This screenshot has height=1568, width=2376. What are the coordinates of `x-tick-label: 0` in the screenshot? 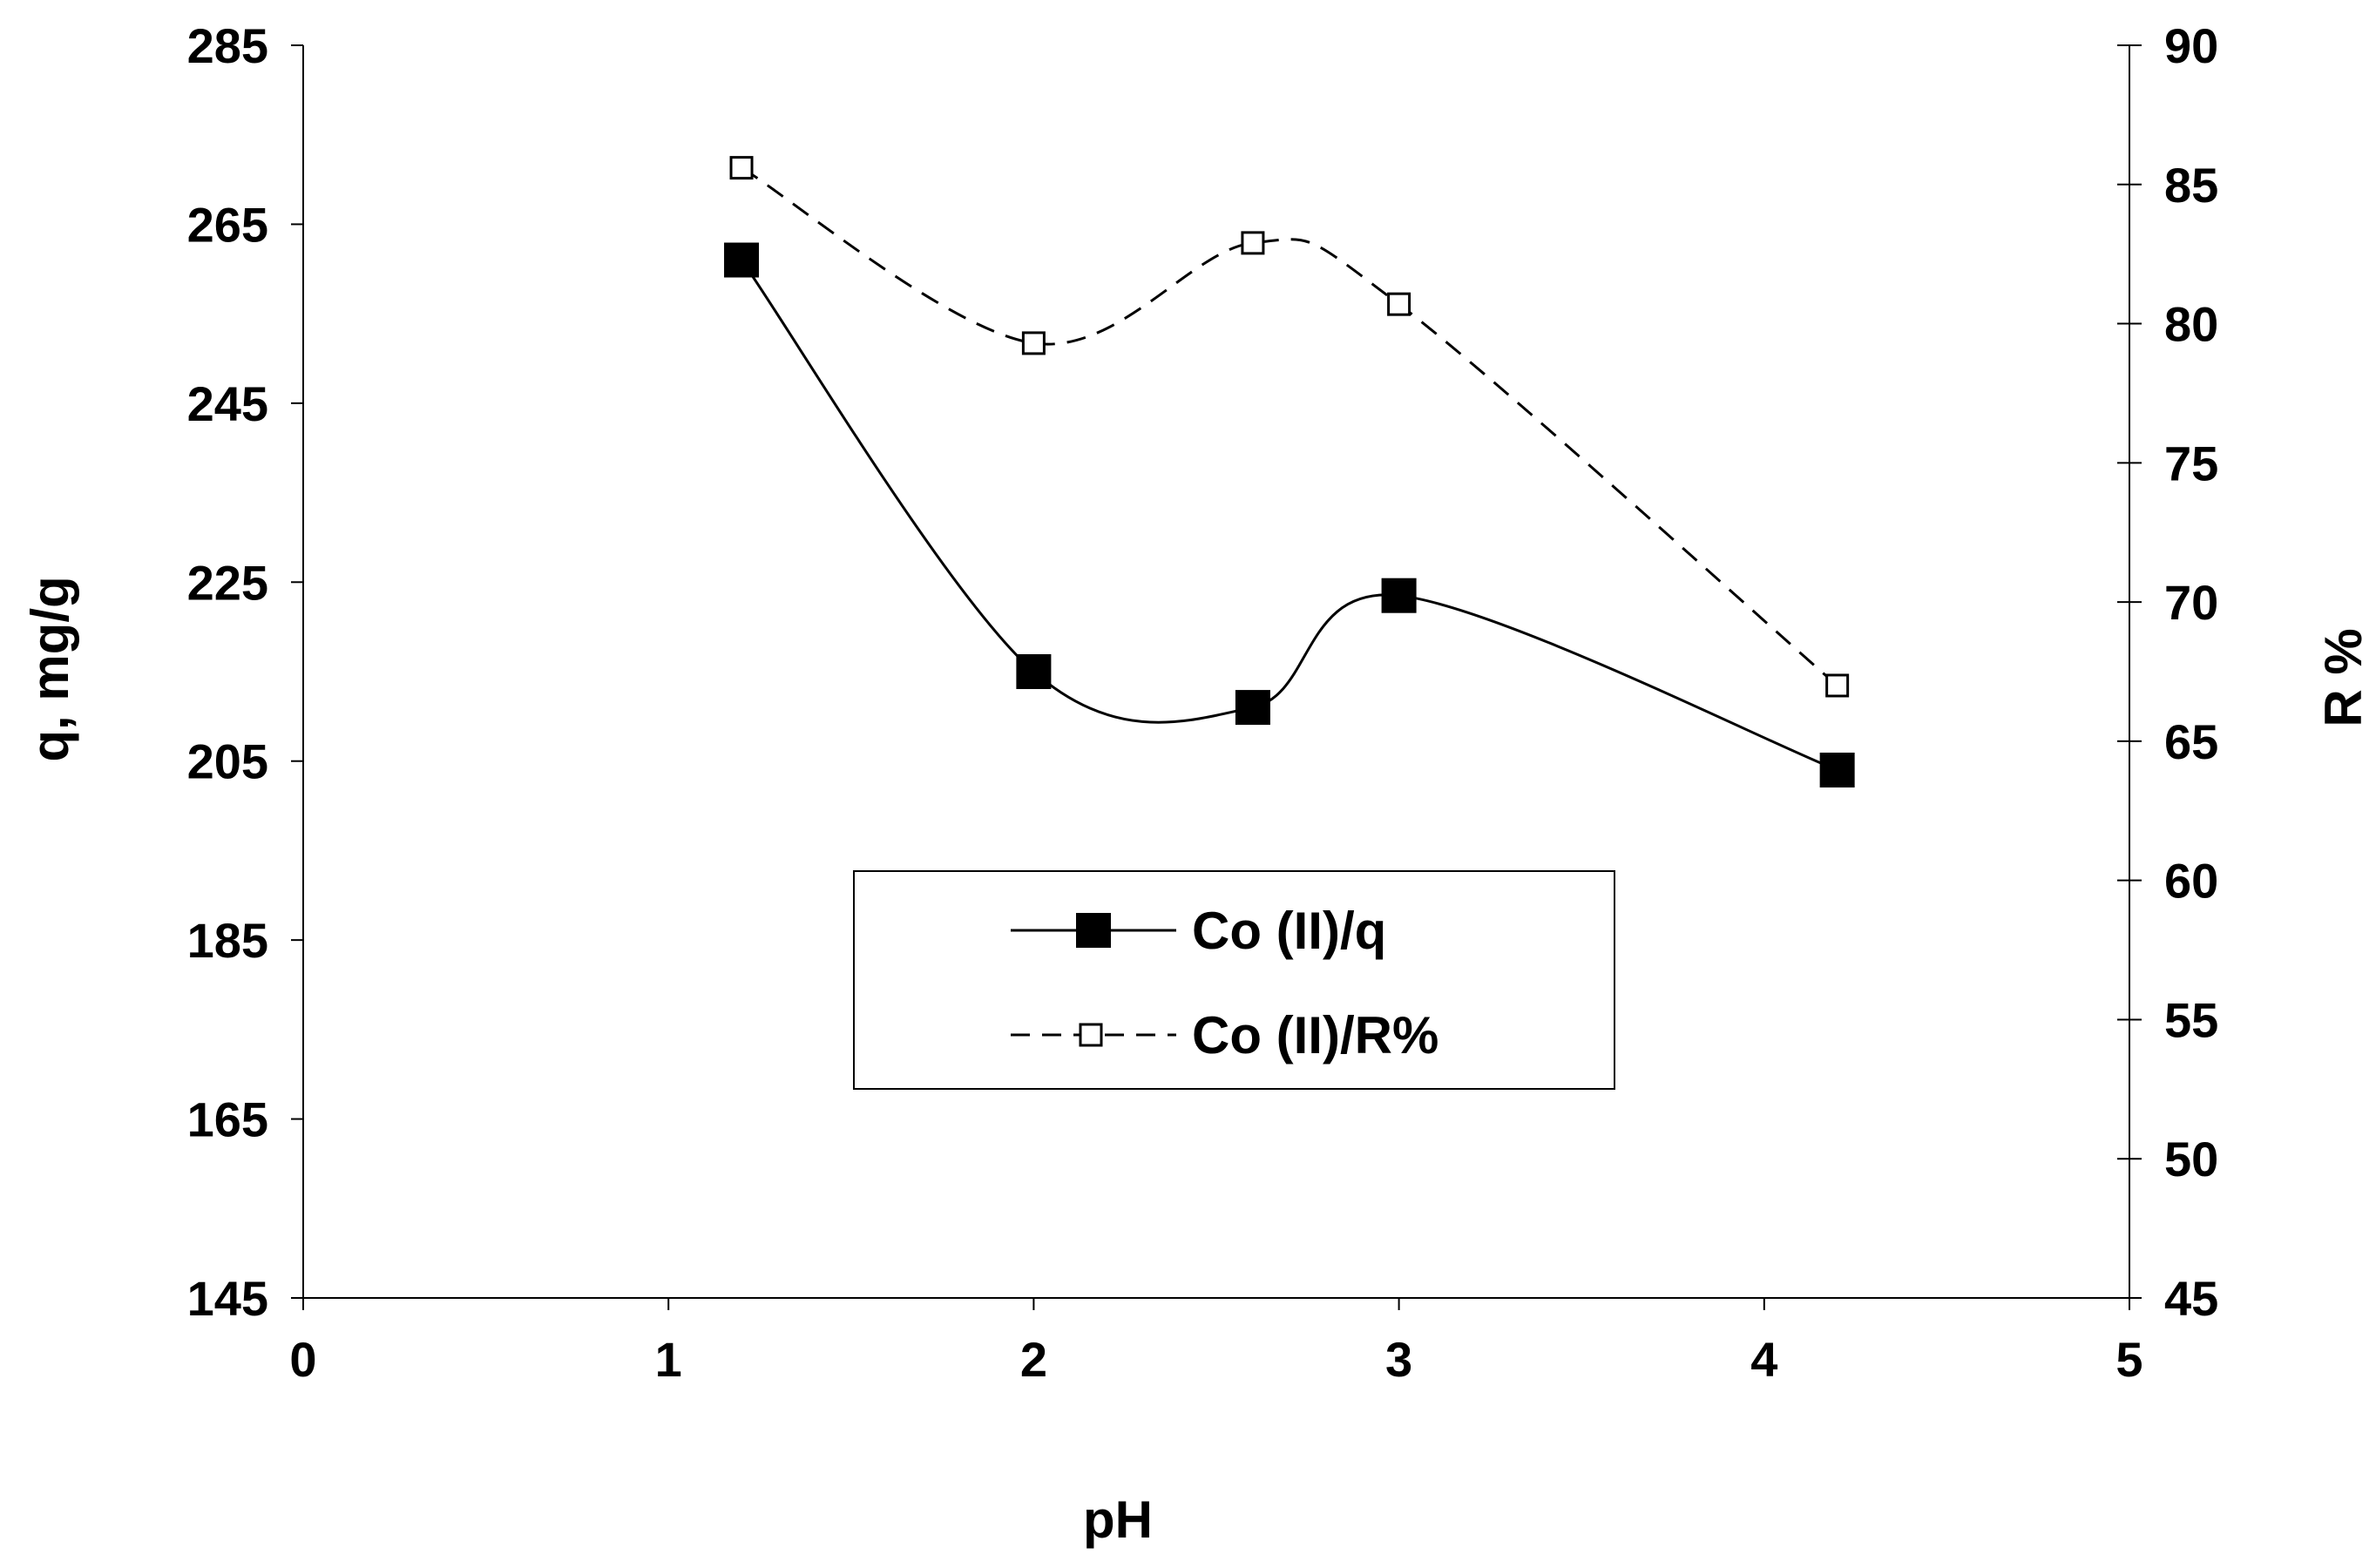 It's located at (302, 1359).